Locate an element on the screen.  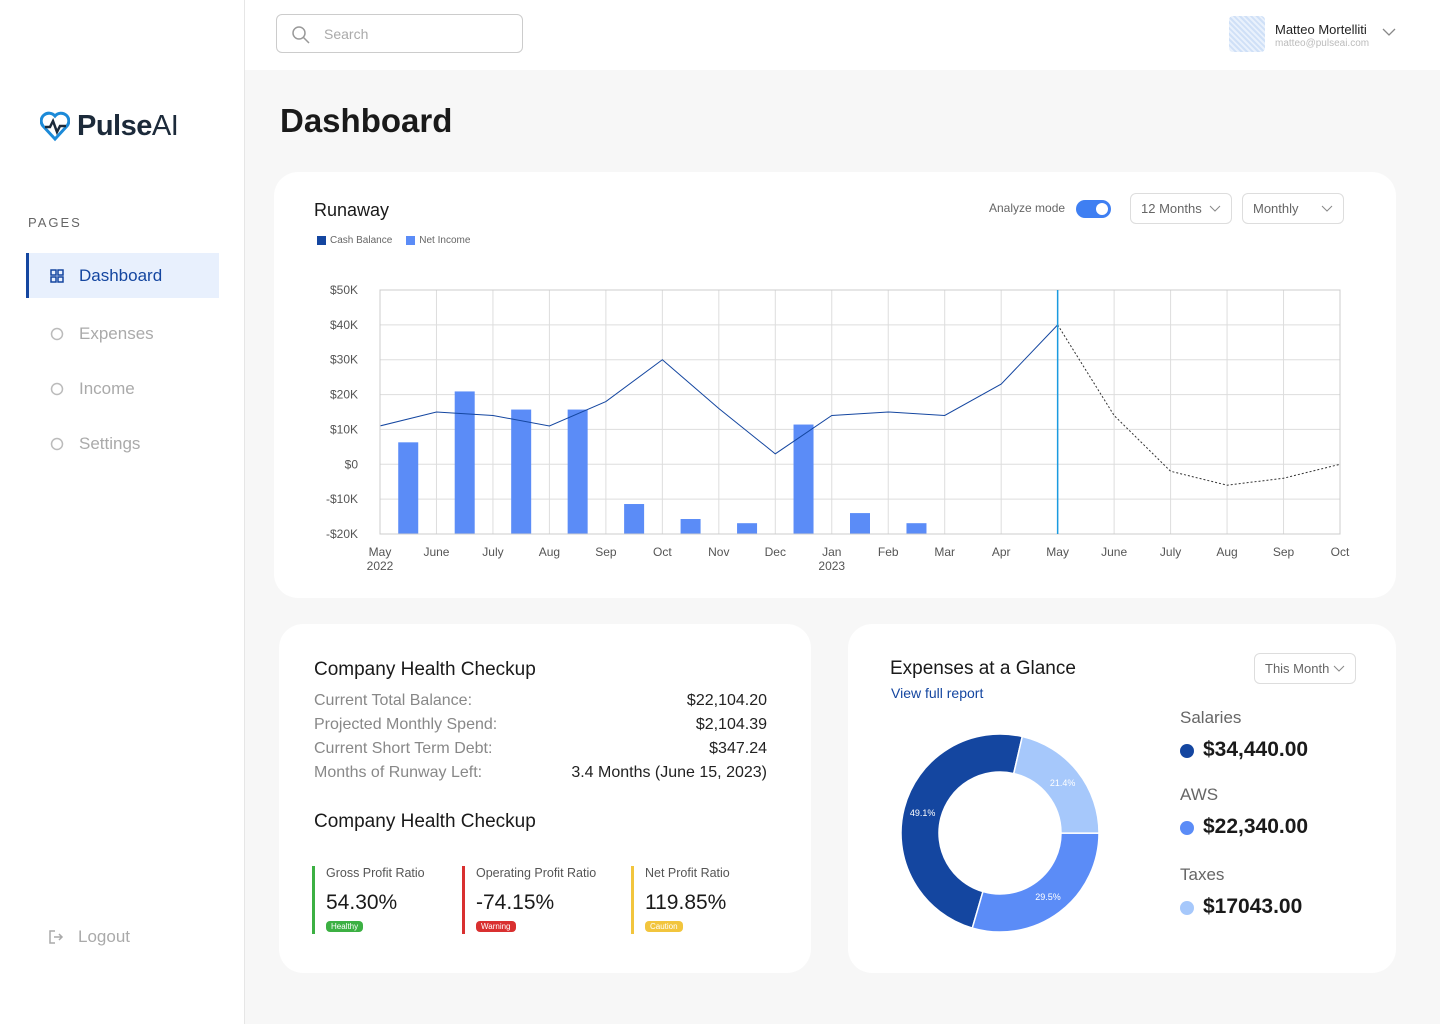
page-title: Dashboard is located at coordinates (366, 120).